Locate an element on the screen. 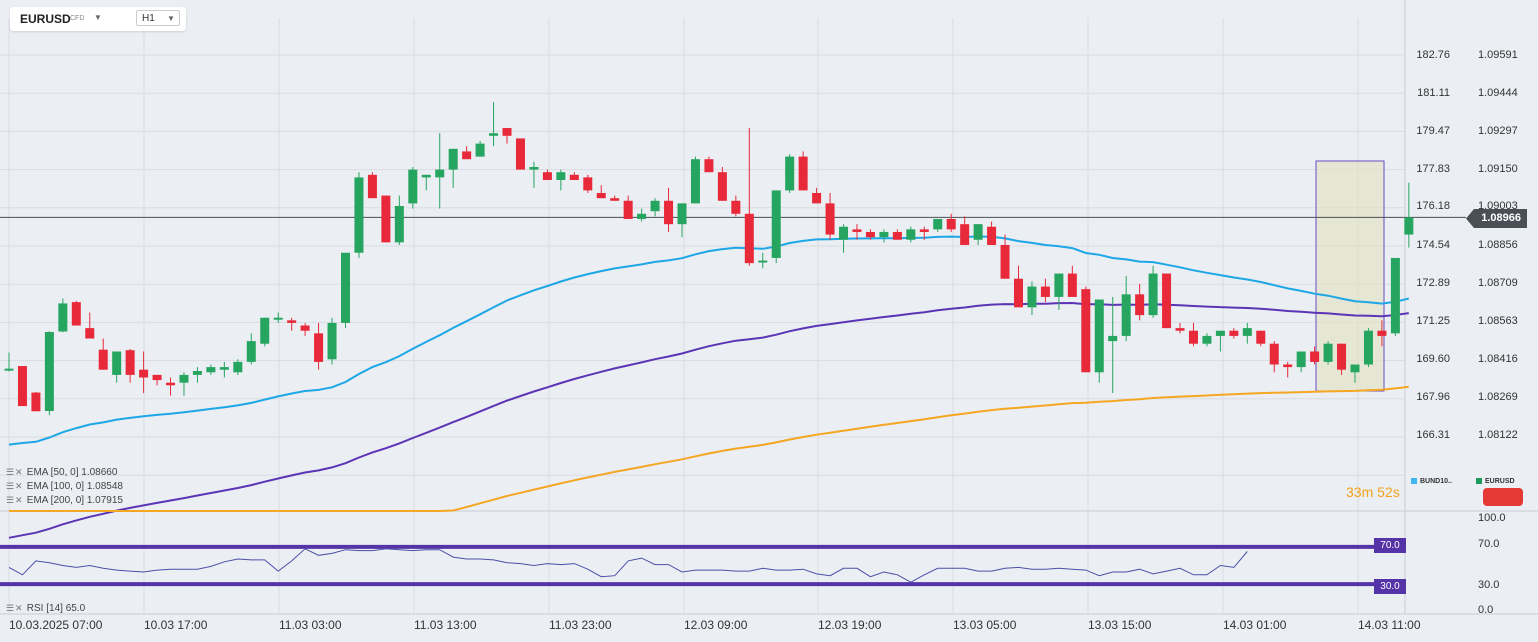  time-tick: 10.03.2025 07:00 is located at coordinates (56, 625).